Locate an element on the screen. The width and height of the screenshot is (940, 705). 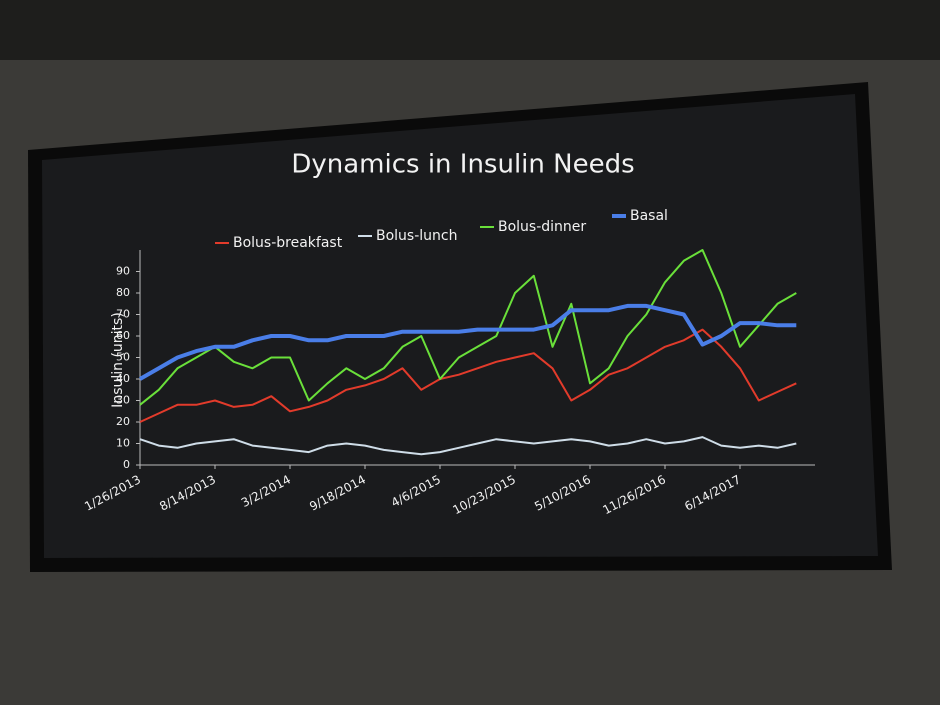
y-tick-label: 40 is located at coordinates (123, 378).